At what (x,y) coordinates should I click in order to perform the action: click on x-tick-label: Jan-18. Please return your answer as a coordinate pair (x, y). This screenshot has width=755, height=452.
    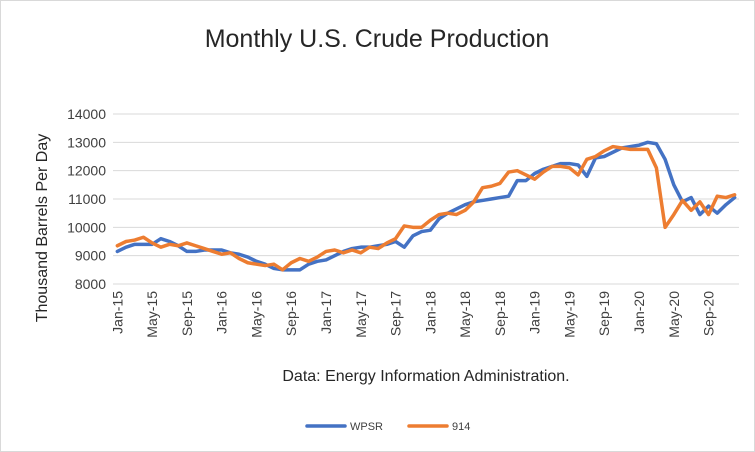
    Looking at the image, I should click on (430, 312).